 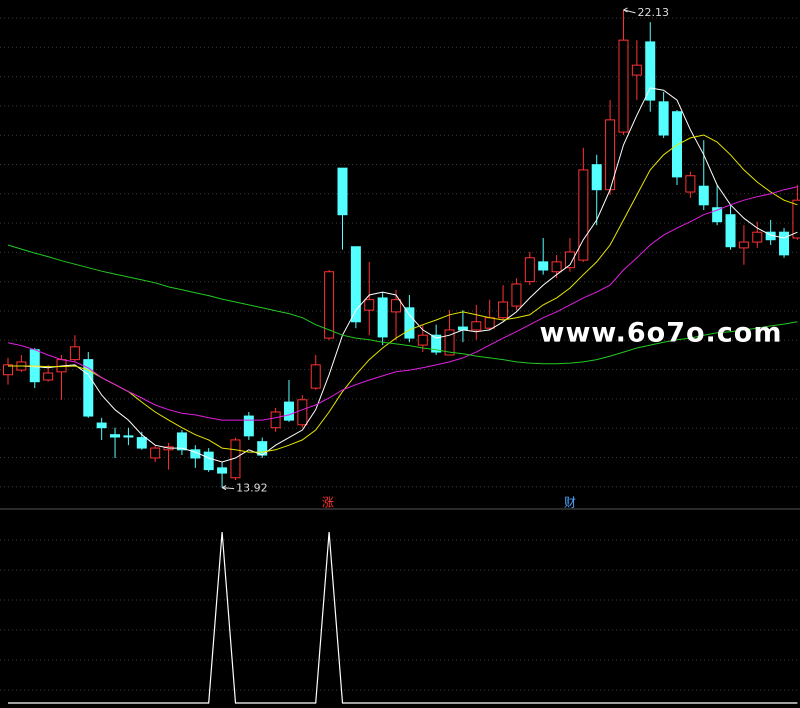 I want to click on high-label: 22.13, so click(x=653, y=12).